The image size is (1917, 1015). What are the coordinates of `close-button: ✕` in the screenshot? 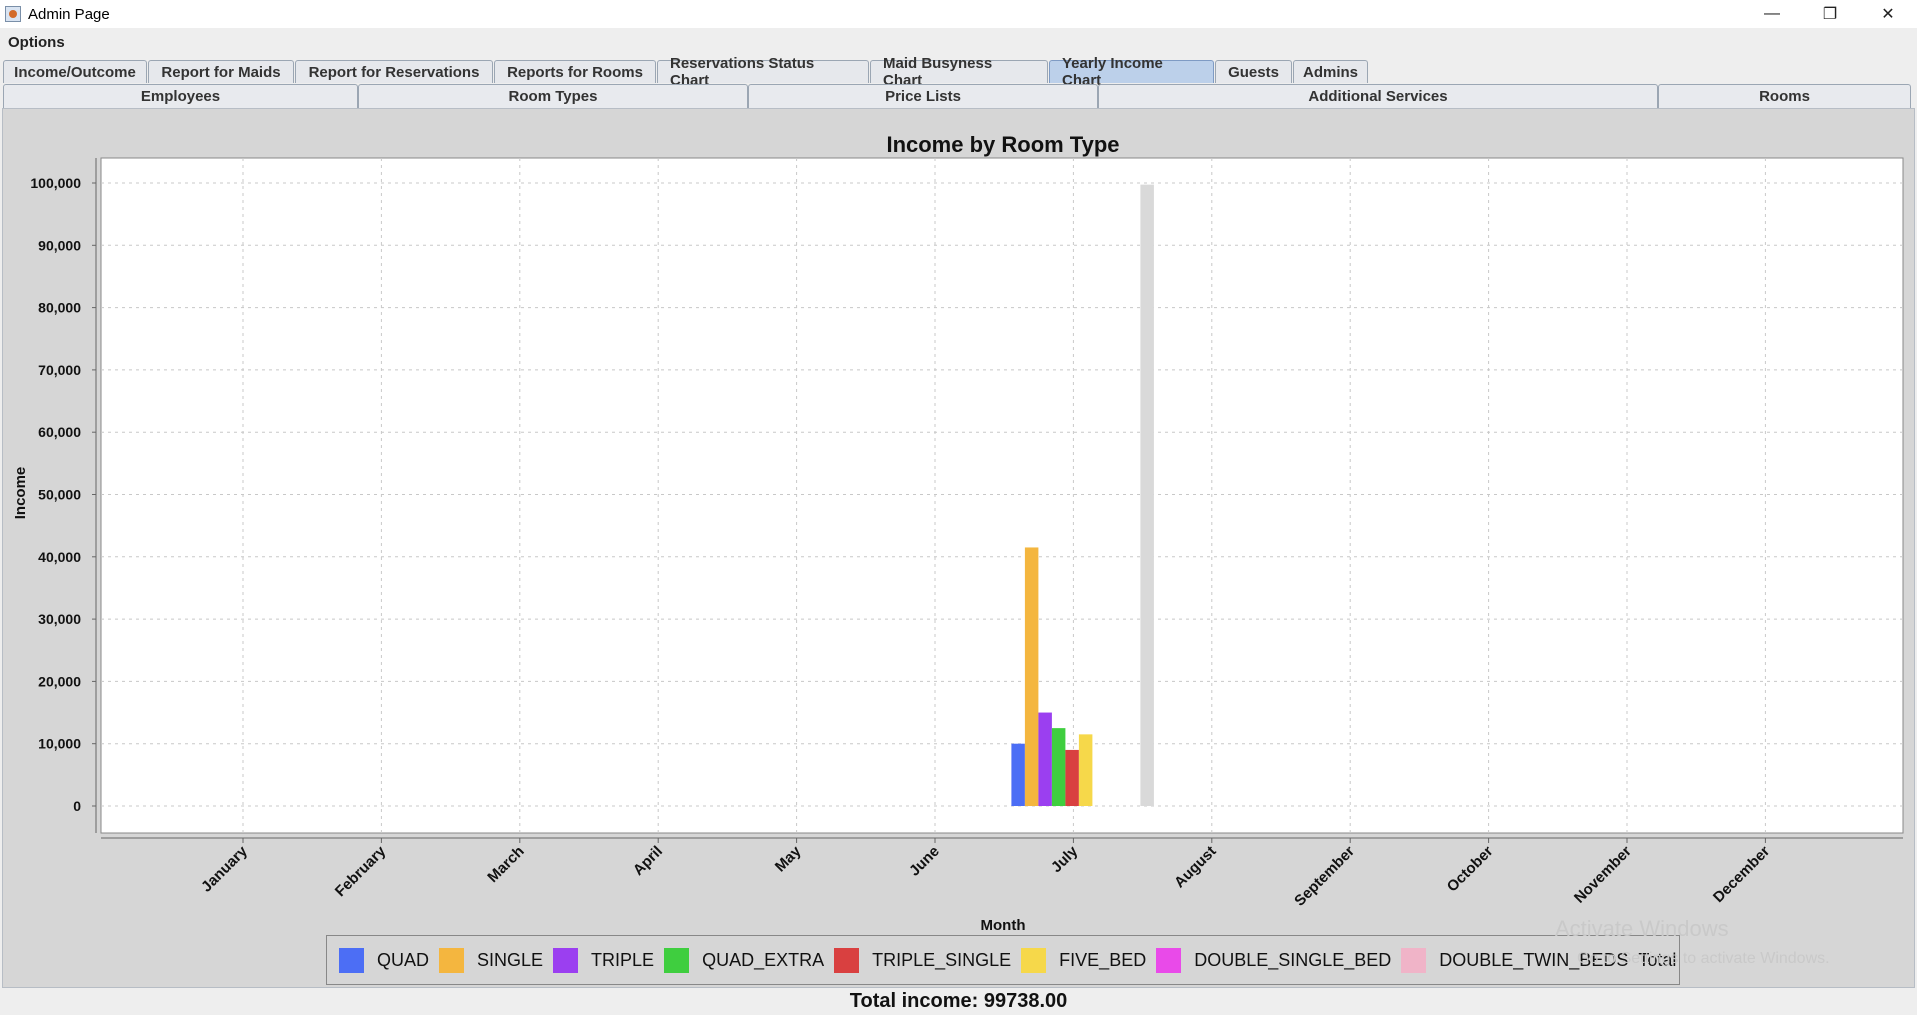 It's located at (1888, 14).